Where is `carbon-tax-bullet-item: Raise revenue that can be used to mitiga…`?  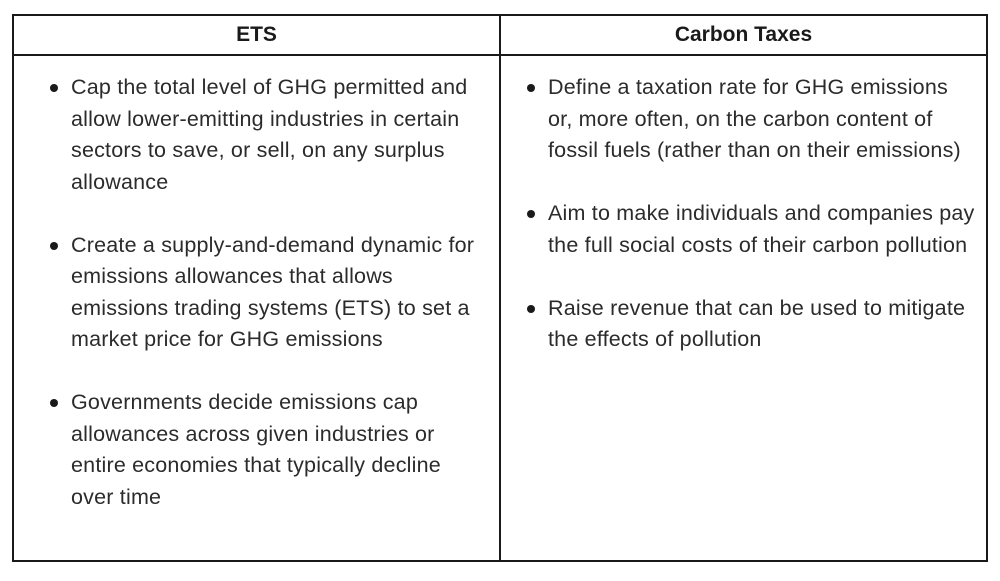 carbon-tax-bullet-item: Raise revenue that can be used to mitiga… is located at coordinates (752, 324).